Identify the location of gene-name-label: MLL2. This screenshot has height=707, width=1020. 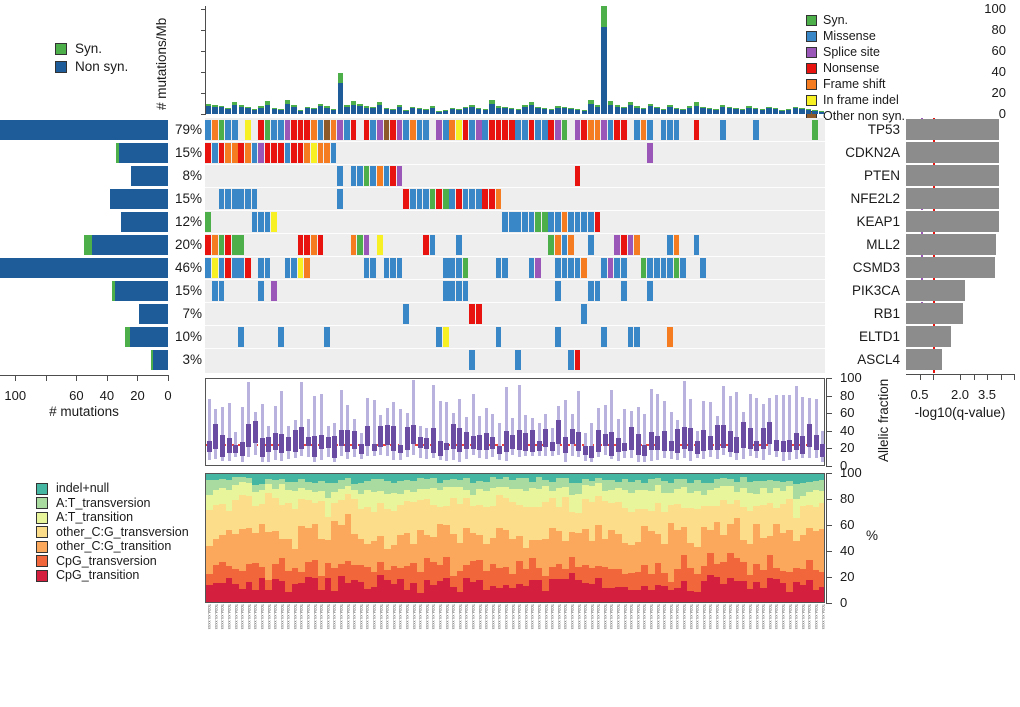
(883, 244).